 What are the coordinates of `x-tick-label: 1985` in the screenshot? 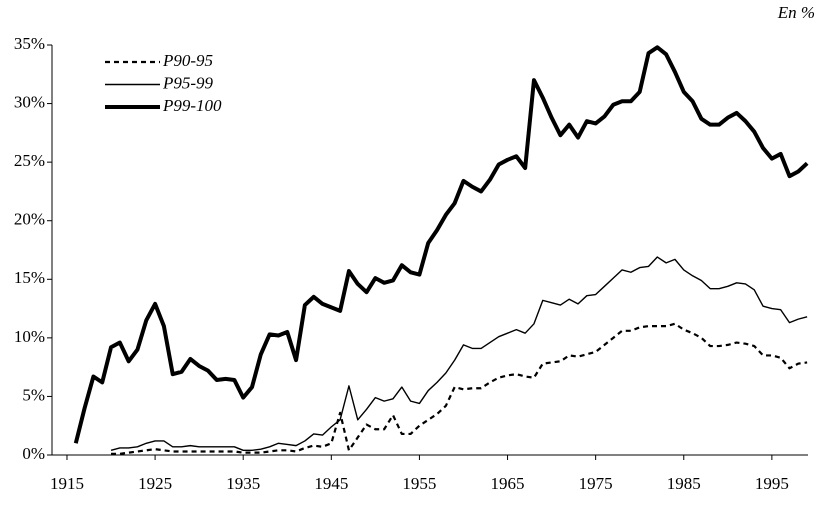 It's located at (684, 483).